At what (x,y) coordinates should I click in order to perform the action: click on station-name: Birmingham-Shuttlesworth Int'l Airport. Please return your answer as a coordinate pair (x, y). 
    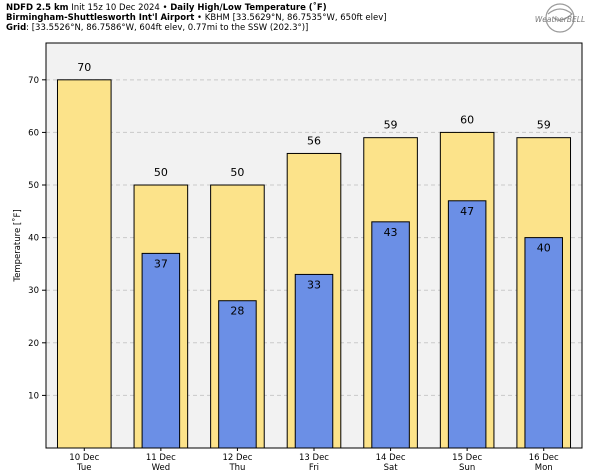
    Looking at the image, I should click on (100, 18).